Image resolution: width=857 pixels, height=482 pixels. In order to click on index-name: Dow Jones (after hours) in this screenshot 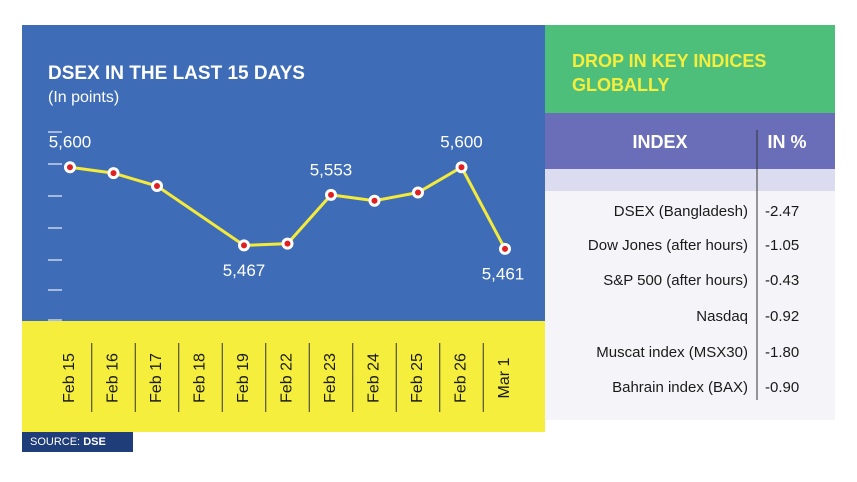, I will do `click(668, 245)`.